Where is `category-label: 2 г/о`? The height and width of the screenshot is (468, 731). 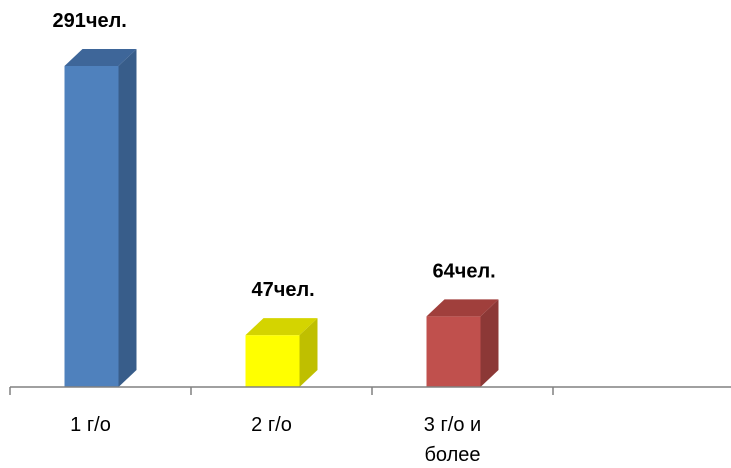 category-label: 2 г/о is located at coordinates (271, 425).